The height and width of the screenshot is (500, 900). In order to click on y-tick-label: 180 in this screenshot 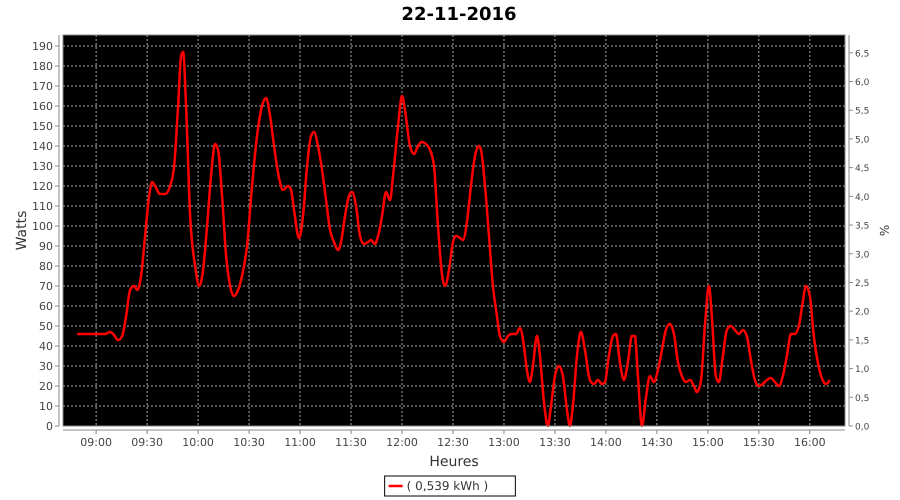, I will do `click(42, 66)`.